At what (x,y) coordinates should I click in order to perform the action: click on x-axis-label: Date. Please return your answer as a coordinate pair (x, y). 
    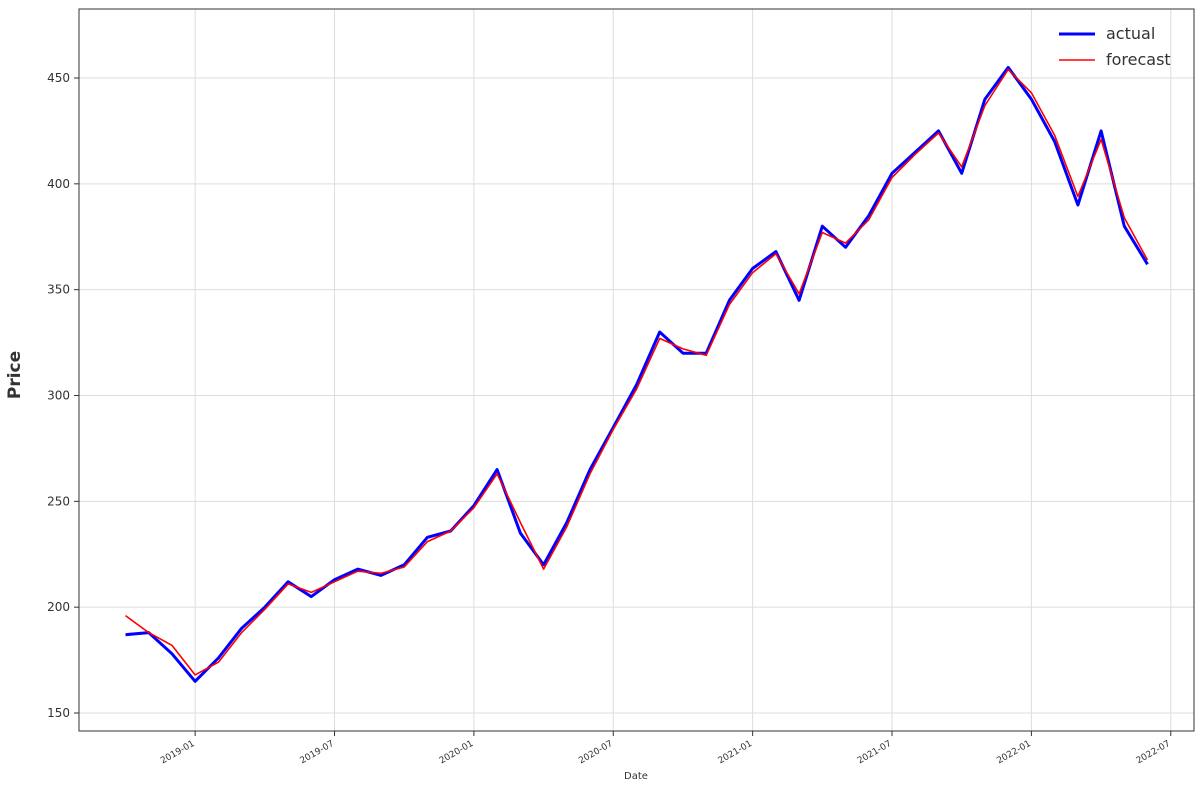
    Looking at the image, I should click on (636, 776).